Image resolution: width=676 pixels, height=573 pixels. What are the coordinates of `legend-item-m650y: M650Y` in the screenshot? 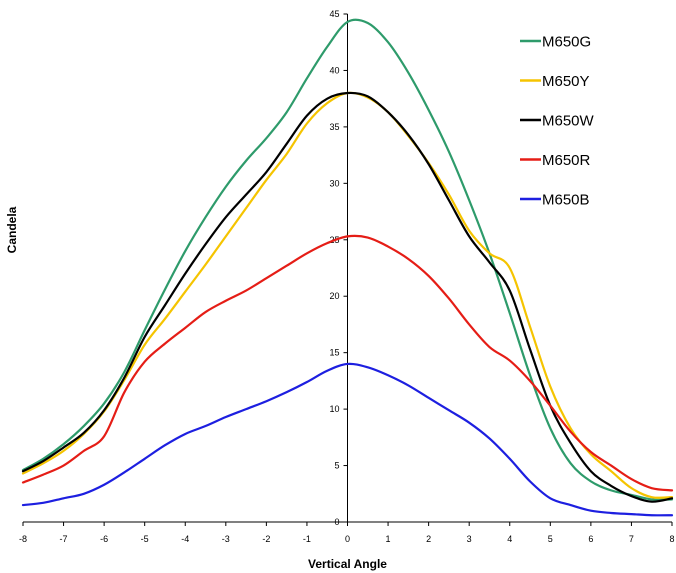 It's located at (555, 81).